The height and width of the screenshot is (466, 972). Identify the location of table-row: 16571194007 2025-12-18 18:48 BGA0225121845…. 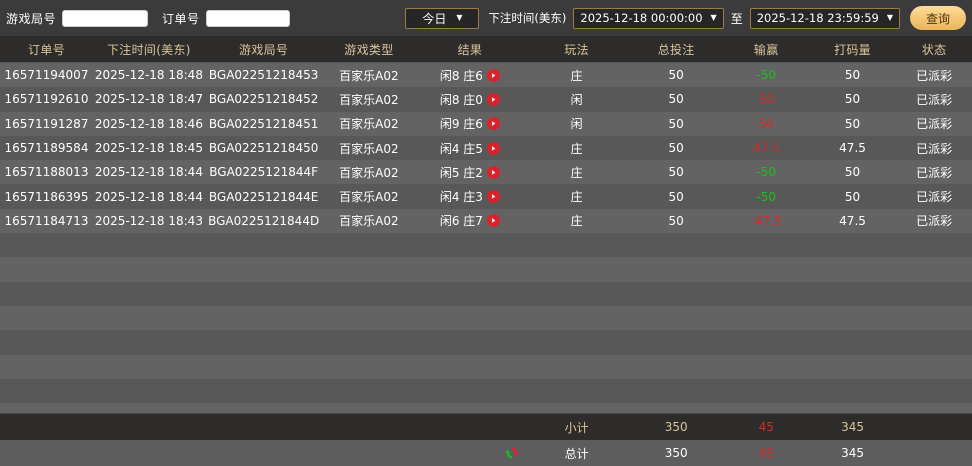
(486, 75).